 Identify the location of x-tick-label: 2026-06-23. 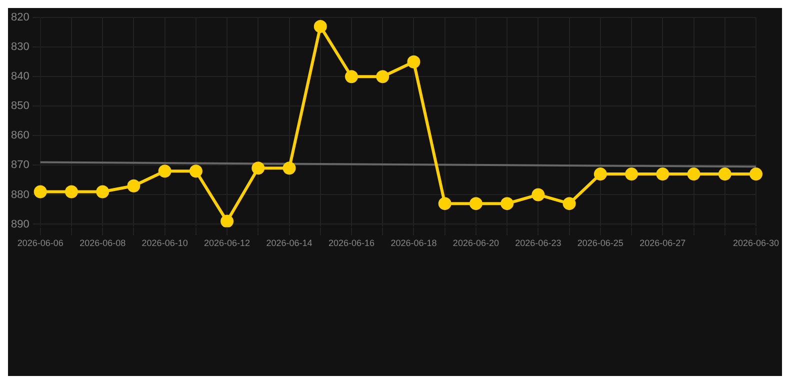
(538, 243).